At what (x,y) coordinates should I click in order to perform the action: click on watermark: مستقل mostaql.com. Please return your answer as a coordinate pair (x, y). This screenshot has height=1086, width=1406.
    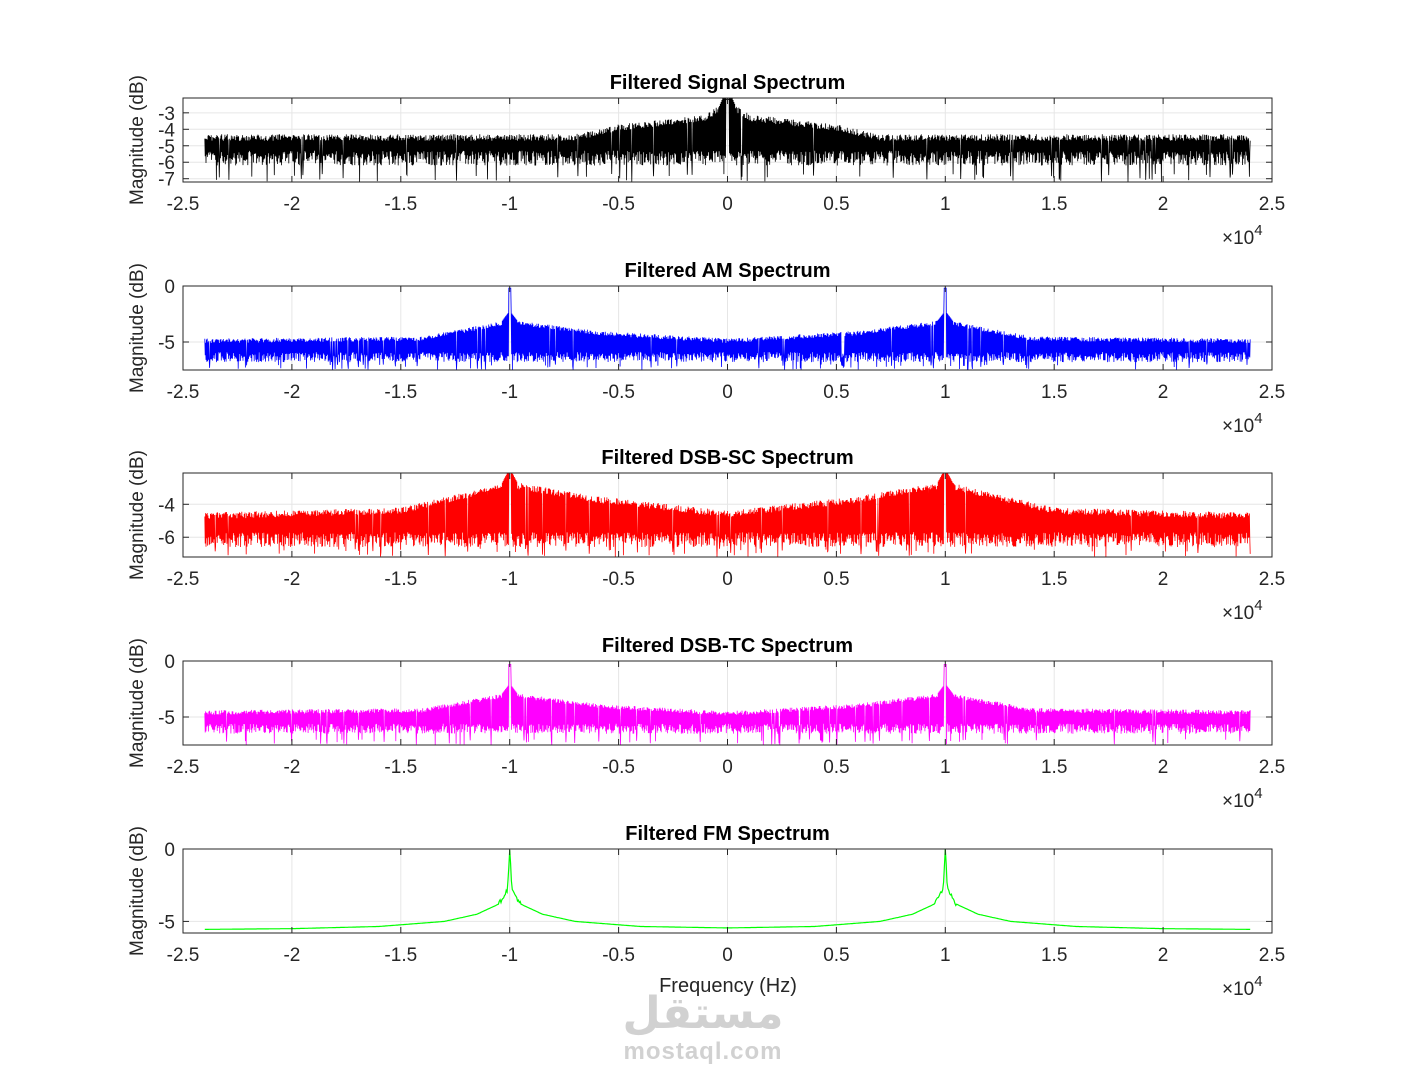
    Looking at the image, I should click on (703, 1028).